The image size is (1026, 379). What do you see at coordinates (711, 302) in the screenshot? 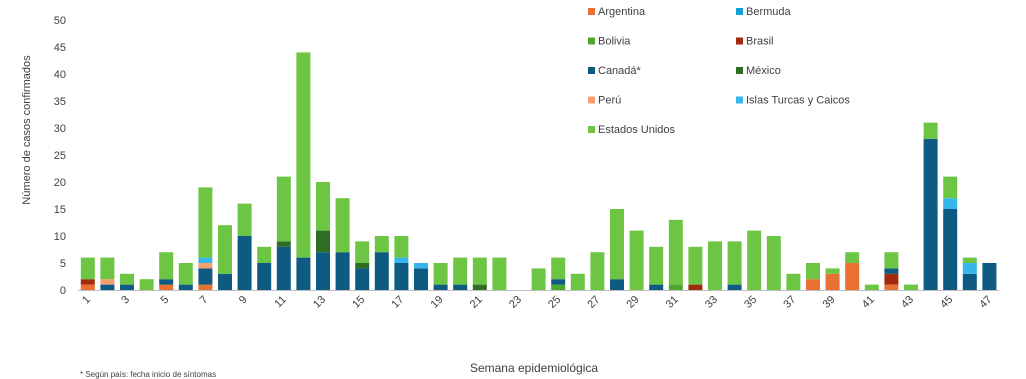
I see `x-tick-label: 33` at bounding box center [711, 302].